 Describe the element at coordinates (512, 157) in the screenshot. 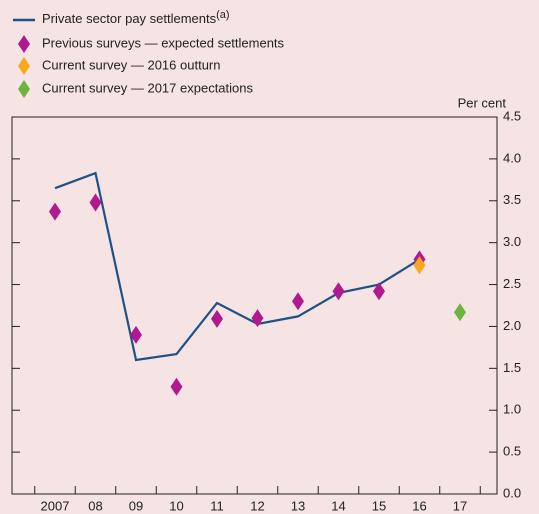

I see `y-tick-label: 4.0` at that location.